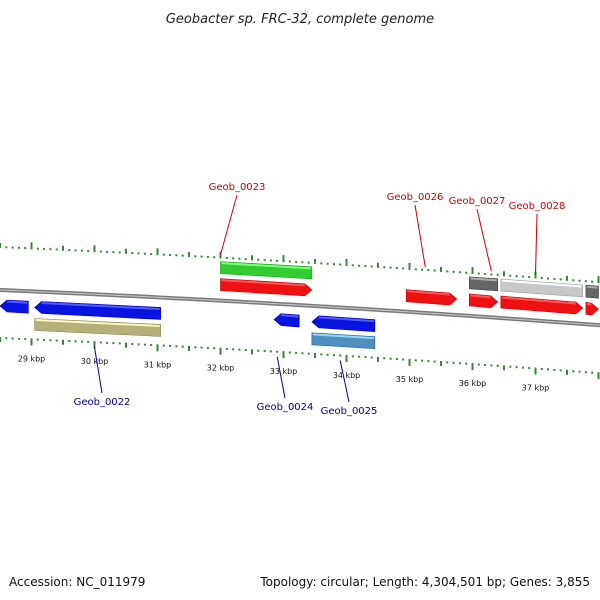 Image resolution: width=600 pixels, height=600 pixels. I want to click on tick-label: 30 kbp, so click(95, 361).